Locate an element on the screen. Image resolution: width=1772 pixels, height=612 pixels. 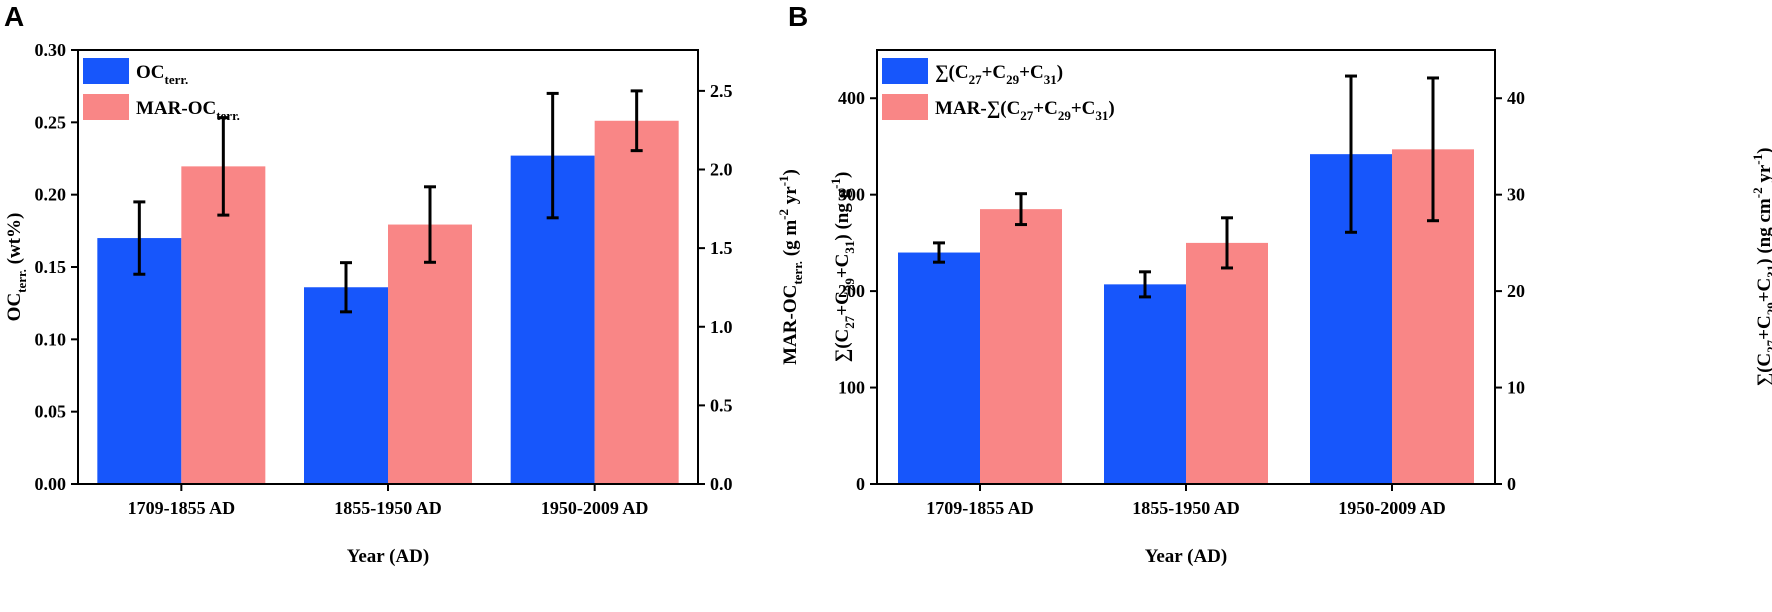
y-tick-label-left: 100 is located at coordinates (851, 388).